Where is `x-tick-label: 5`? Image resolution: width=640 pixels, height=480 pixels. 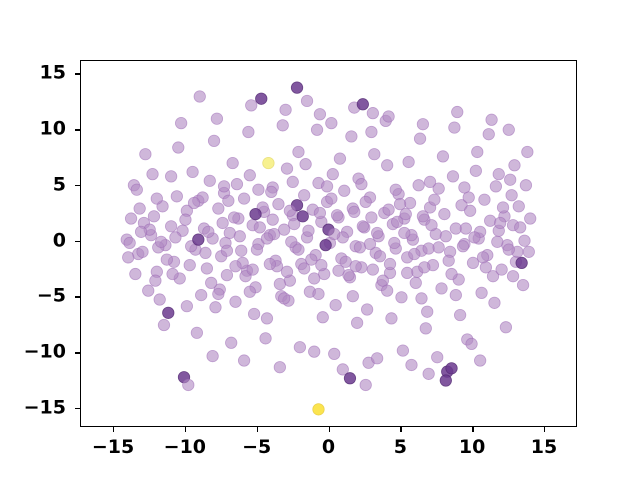
x-tick-label: 5 is located at coordinates (400, 447).